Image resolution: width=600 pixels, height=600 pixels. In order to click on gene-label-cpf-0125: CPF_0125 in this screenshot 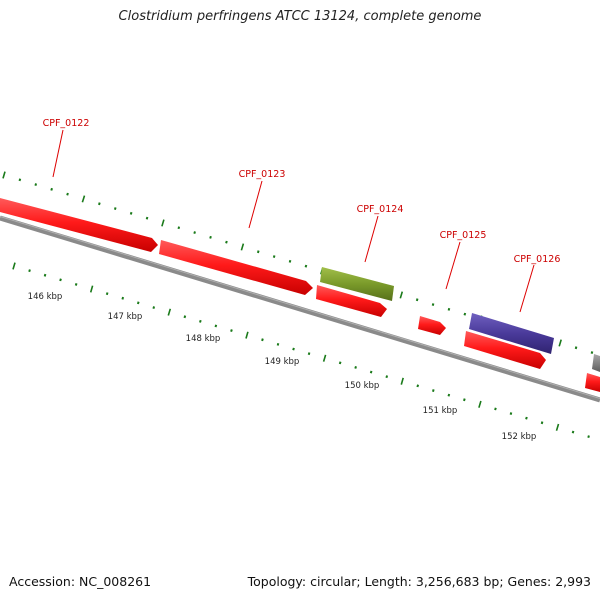, I will do `click(463, 260)`.